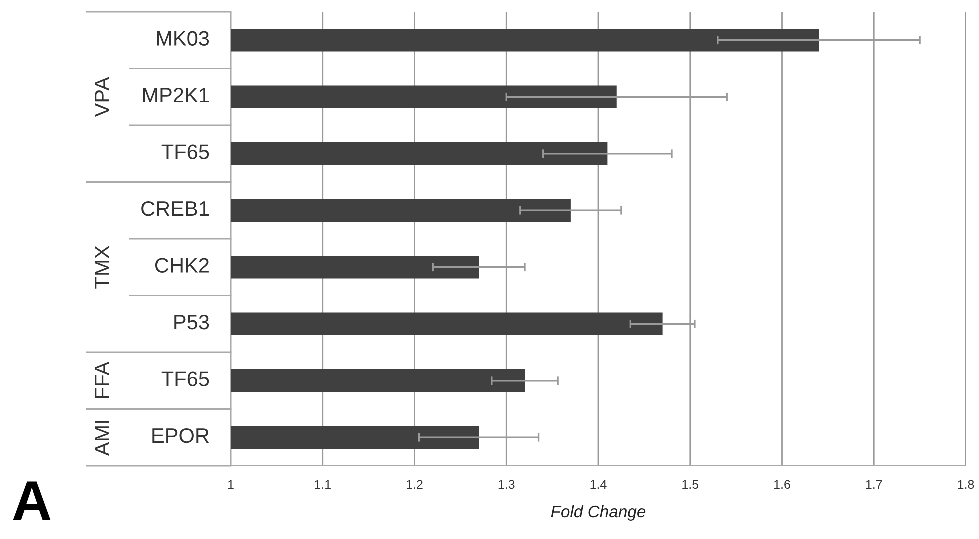  Describe the element at coordinates (415, 484) in the screenshot. I see `x-tick-label: 1.2` at that location.